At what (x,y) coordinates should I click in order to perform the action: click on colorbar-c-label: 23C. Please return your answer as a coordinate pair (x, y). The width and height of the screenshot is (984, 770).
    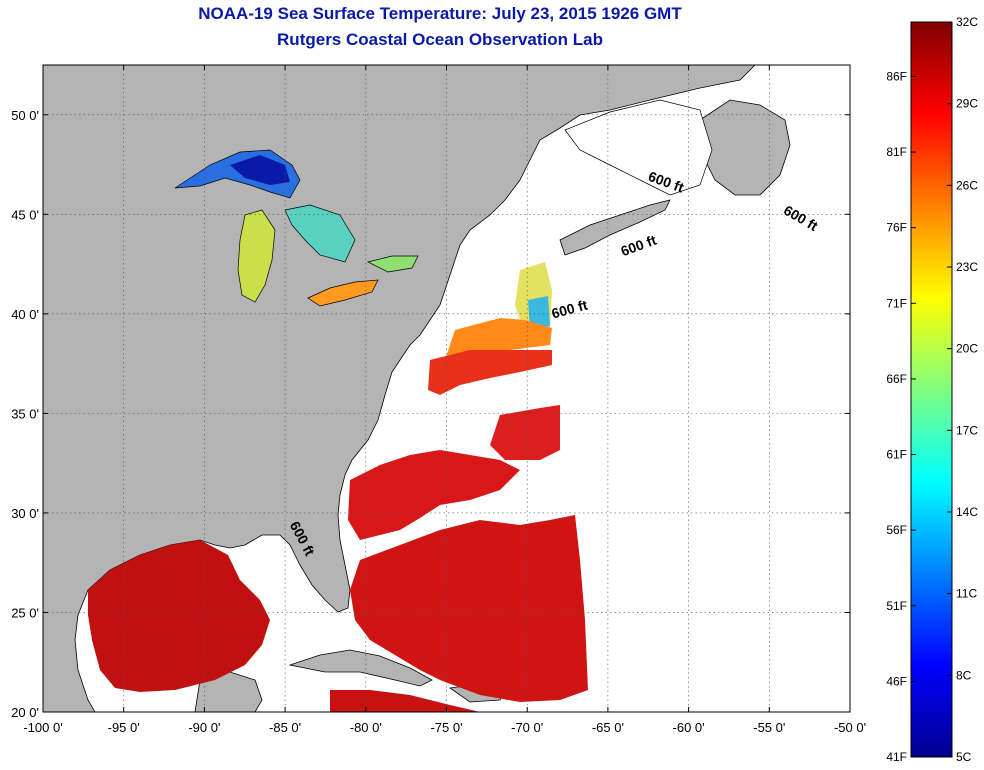
    Looking at the image, I should click on (967, 267).